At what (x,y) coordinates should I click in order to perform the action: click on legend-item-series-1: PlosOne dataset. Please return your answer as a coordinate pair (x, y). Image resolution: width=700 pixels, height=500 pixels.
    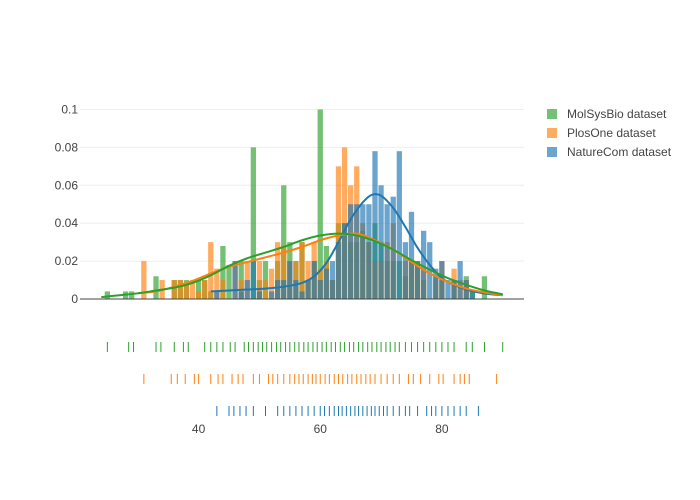
    Looking at the image, I should click on (601, 133).